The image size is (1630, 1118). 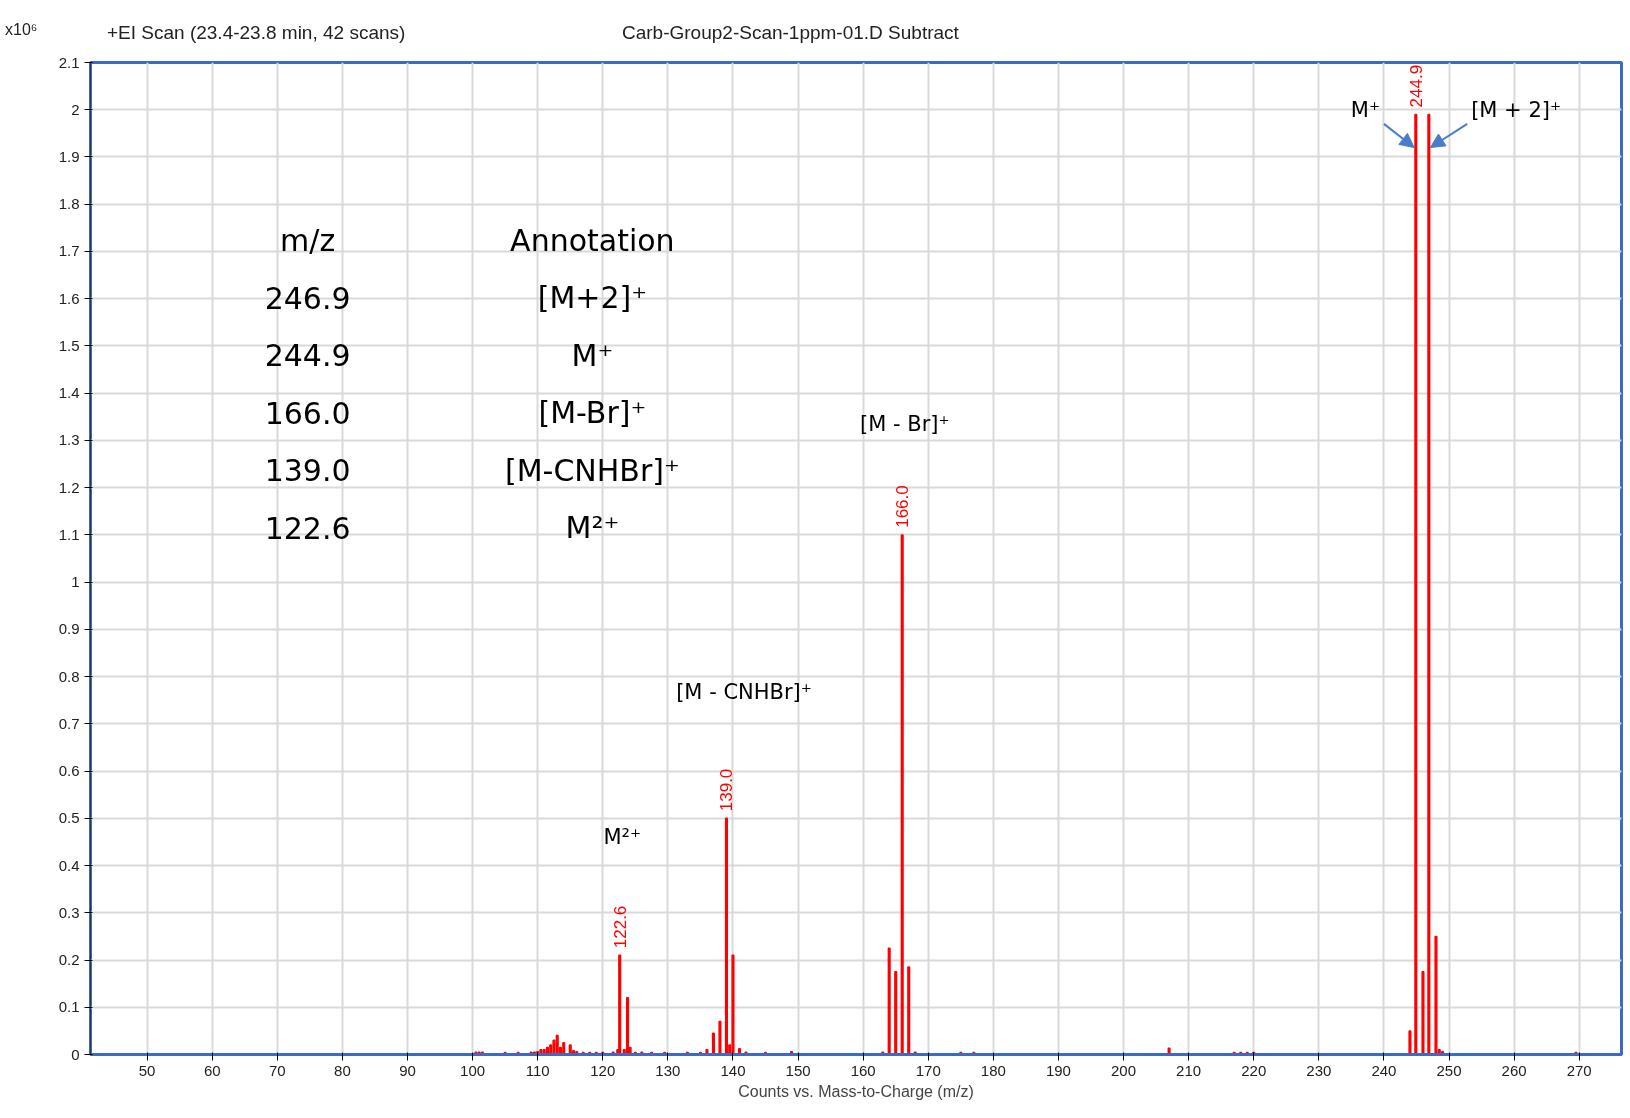 I want to click on y-tick-label: 1.6, so click(x=69, y=298).